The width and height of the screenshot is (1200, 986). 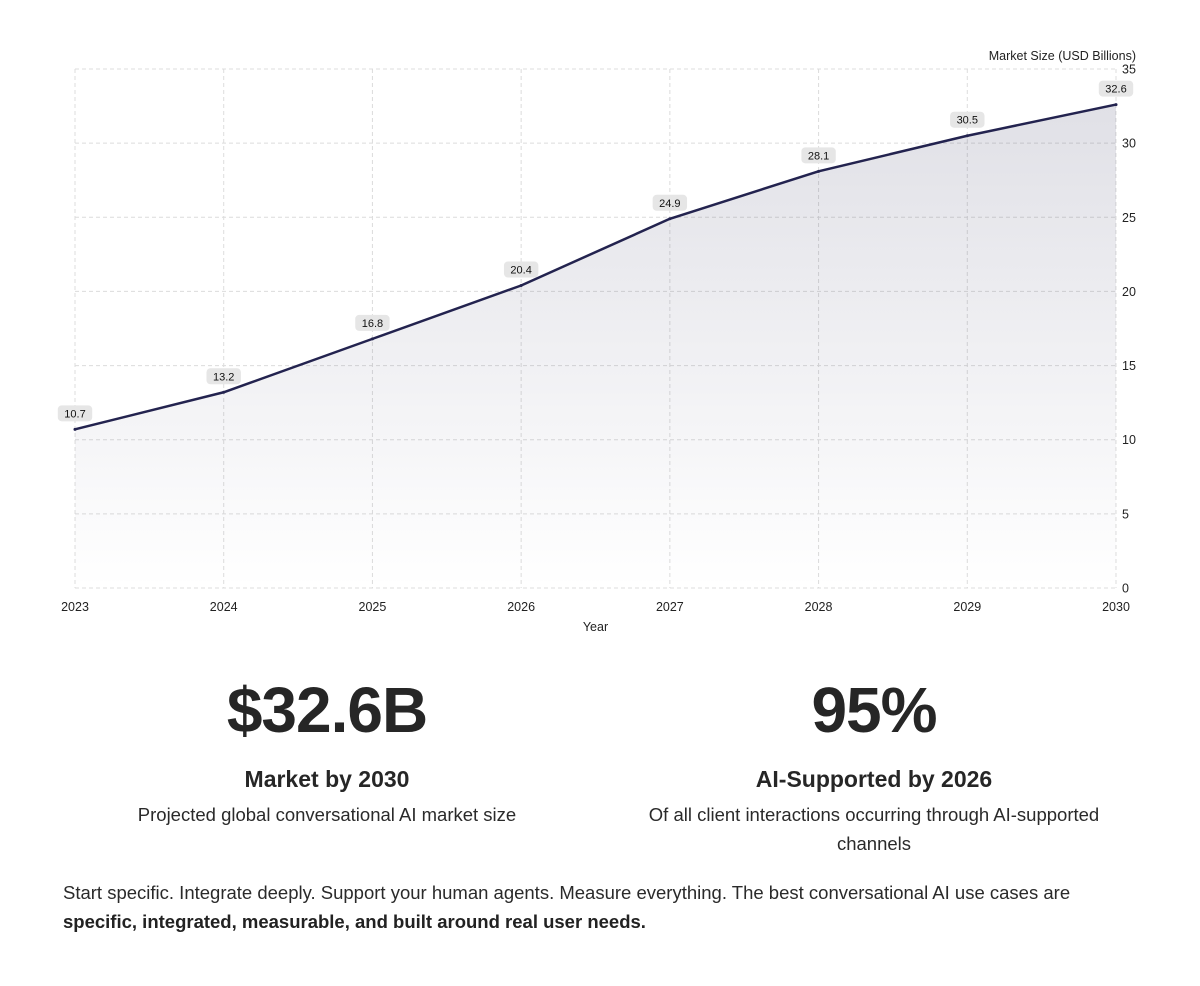 I want to click on data-label: 28.1, so click(x=818, y=155).